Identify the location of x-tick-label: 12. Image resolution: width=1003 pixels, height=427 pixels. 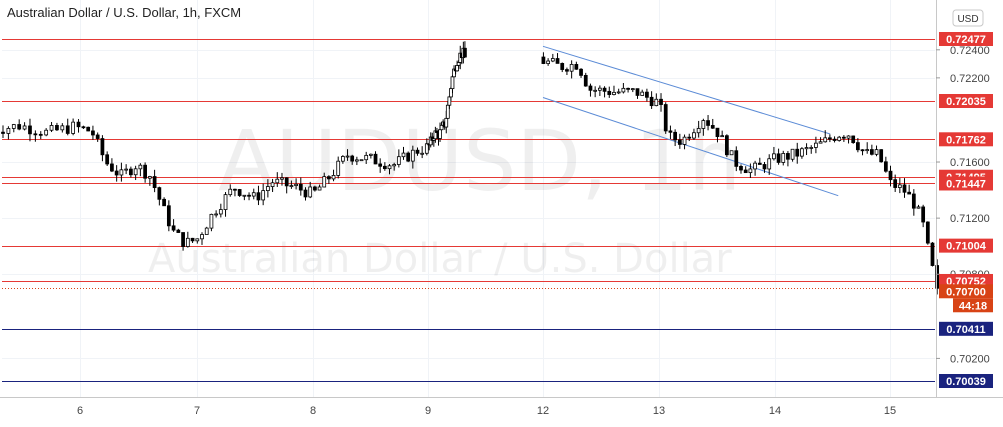
(543, 411).